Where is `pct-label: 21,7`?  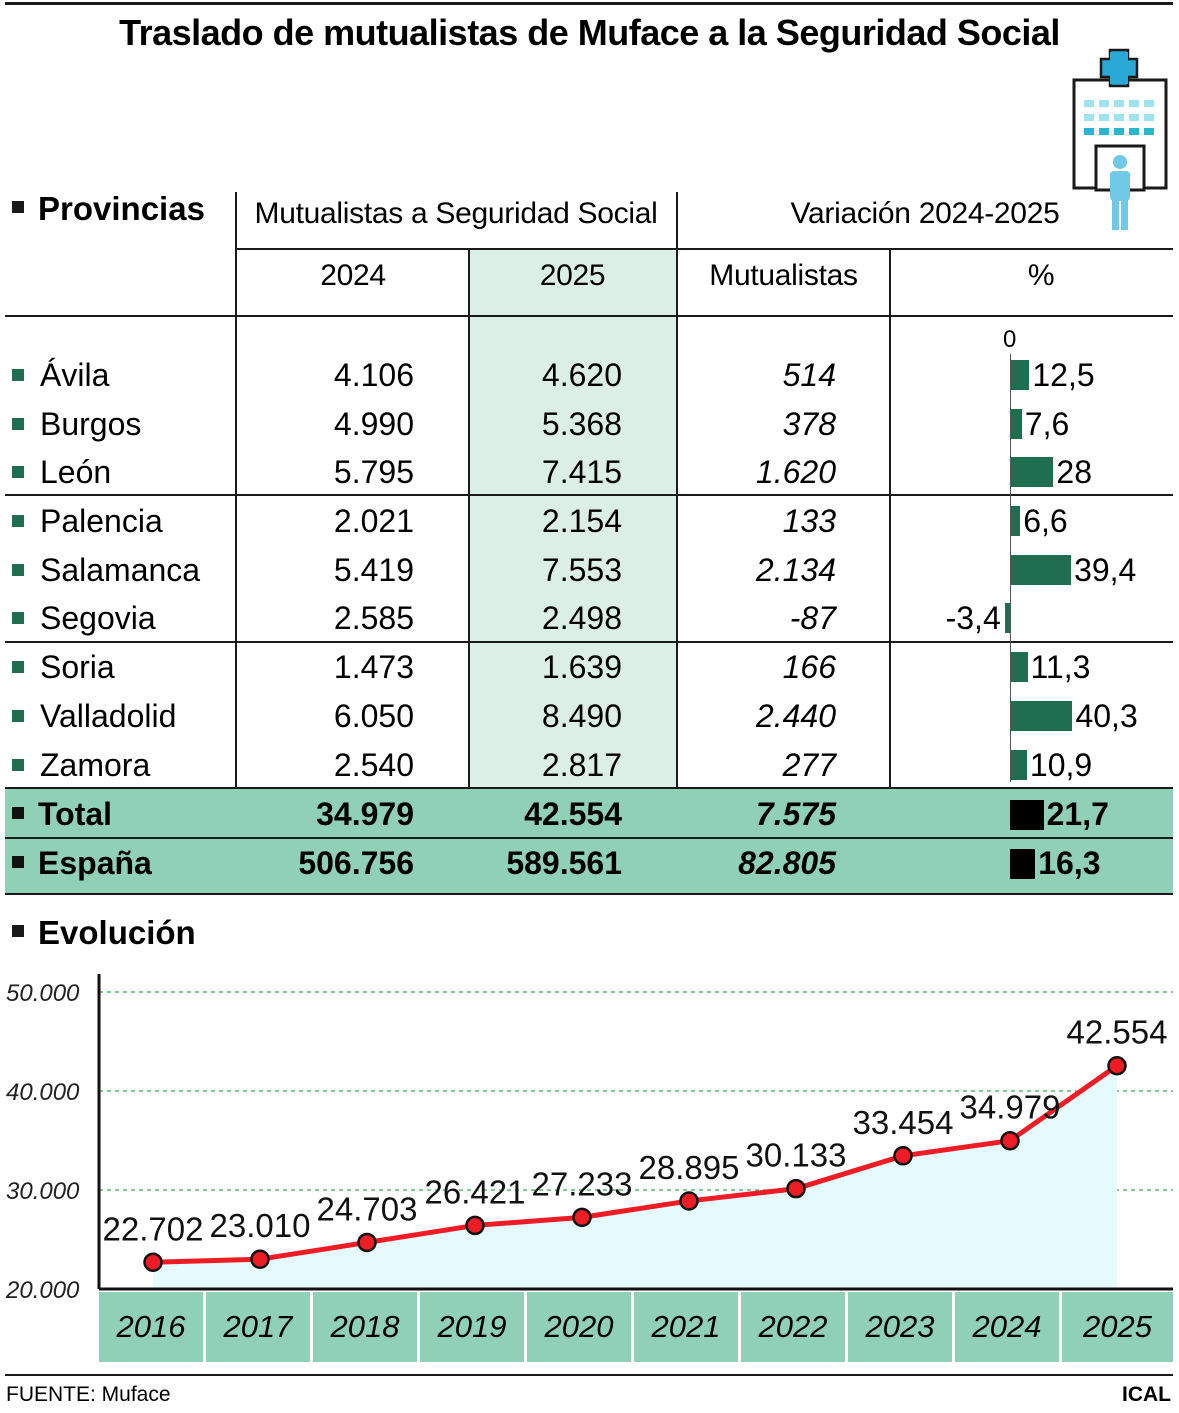 pct-label: 21,7 is located at coordinates (1077, 814).